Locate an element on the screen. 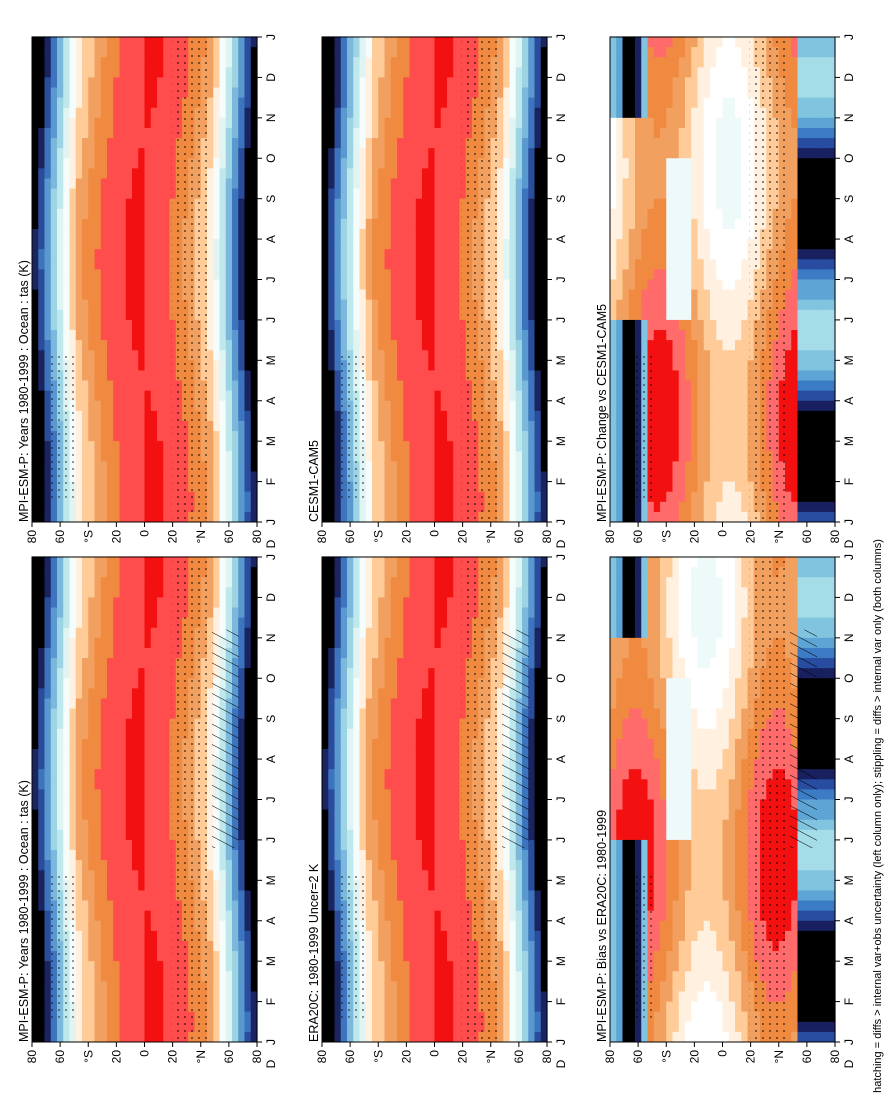 Image resolution: width=891 pixels, height=1102 pixels. x-tick-label: A is located at coordinates (561, 759).